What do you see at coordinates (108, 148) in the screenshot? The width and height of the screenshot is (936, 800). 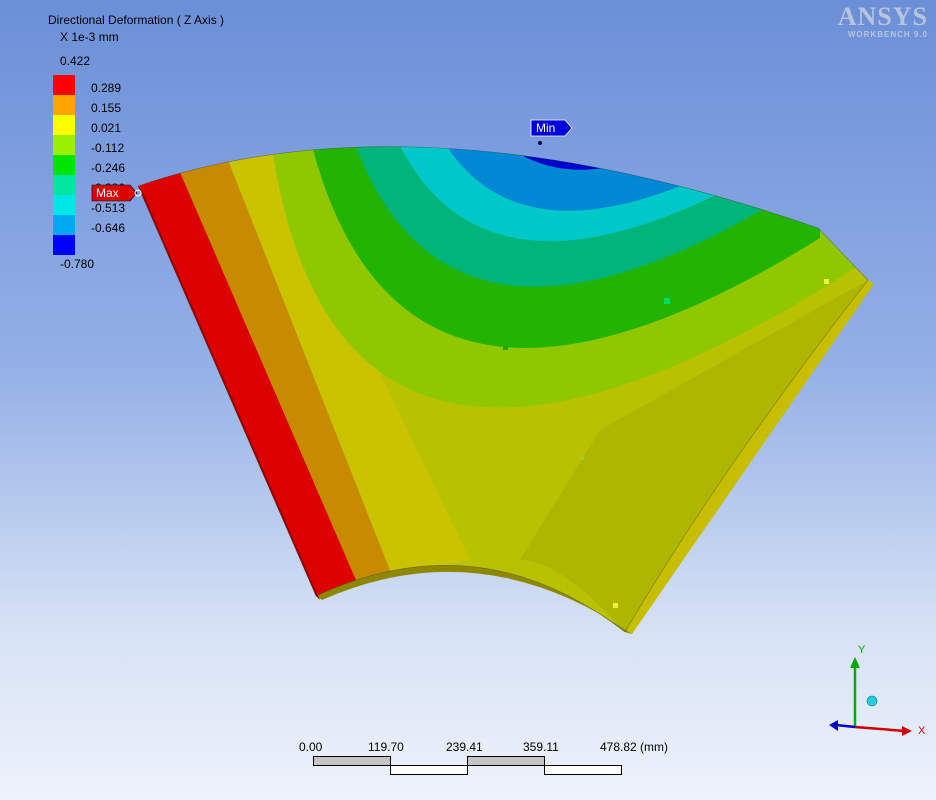 I see `legend-tick: -0.112` at bounding box center [108, 148].